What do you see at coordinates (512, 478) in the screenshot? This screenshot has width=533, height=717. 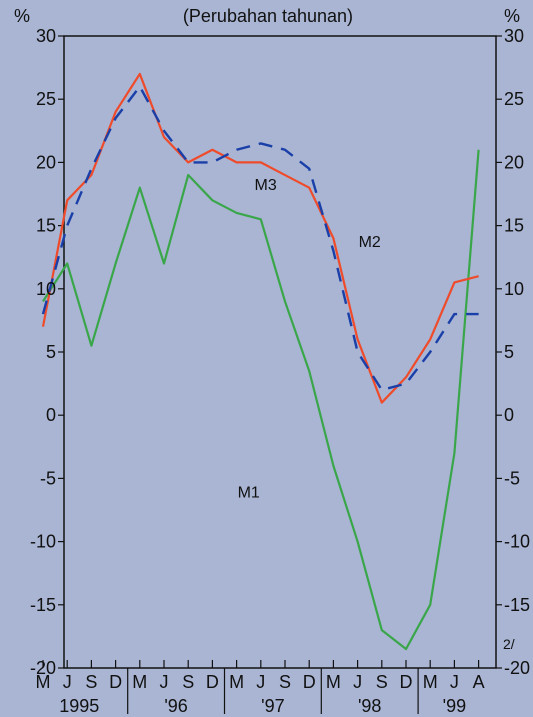 I see `y-tick-label-right: -5` at bounding box center [512, 478].